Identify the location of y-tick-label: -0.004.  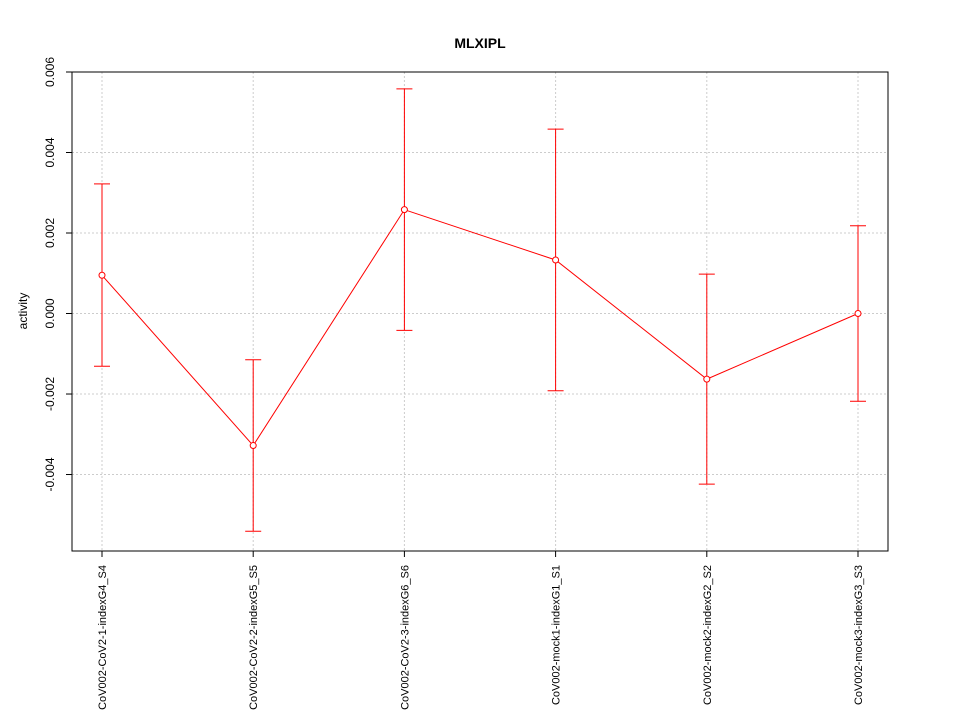
(50, 474).